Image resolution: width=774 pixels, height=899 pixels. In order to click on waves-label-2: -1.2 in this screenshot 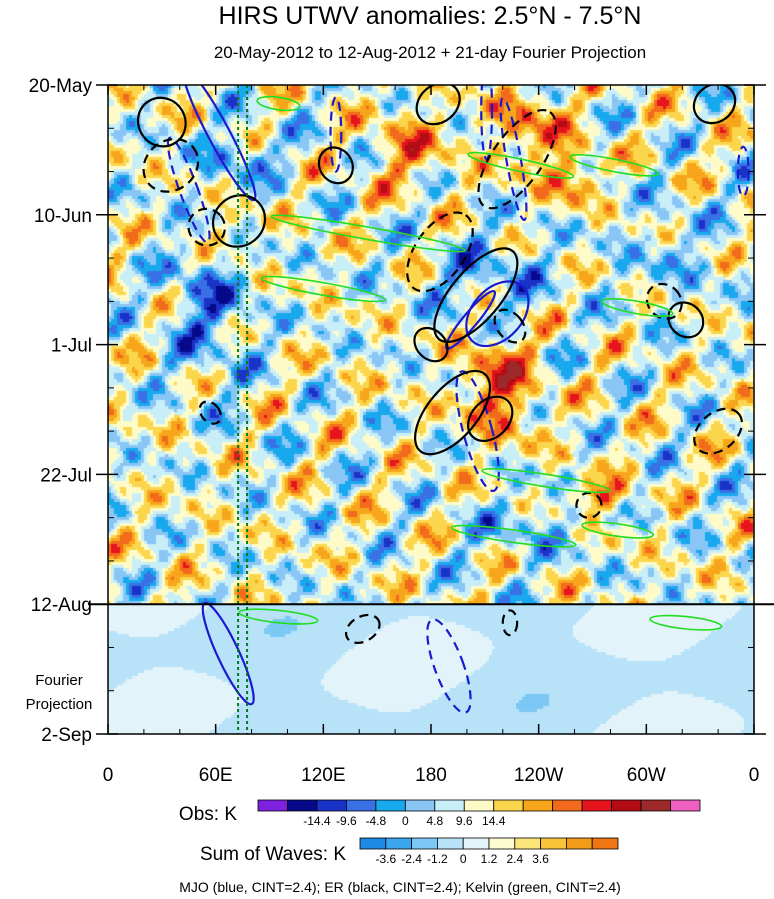, I will do `click(437, 859)`.